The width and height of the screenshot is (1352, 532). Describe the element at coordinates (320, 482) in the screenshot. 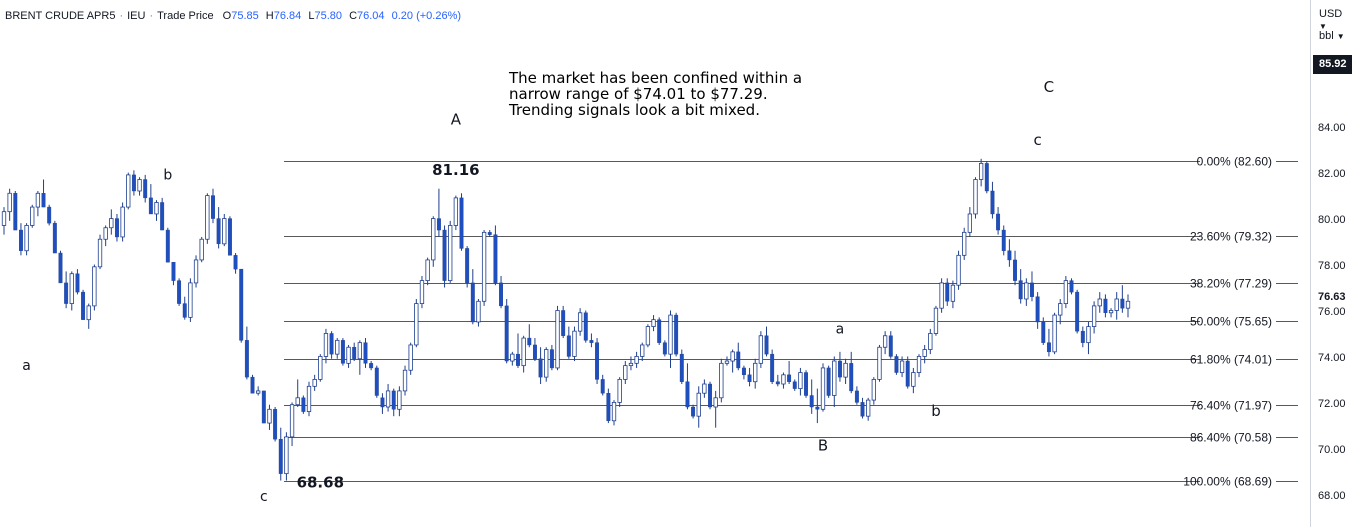

I see `price-label: 68.68` at that location.